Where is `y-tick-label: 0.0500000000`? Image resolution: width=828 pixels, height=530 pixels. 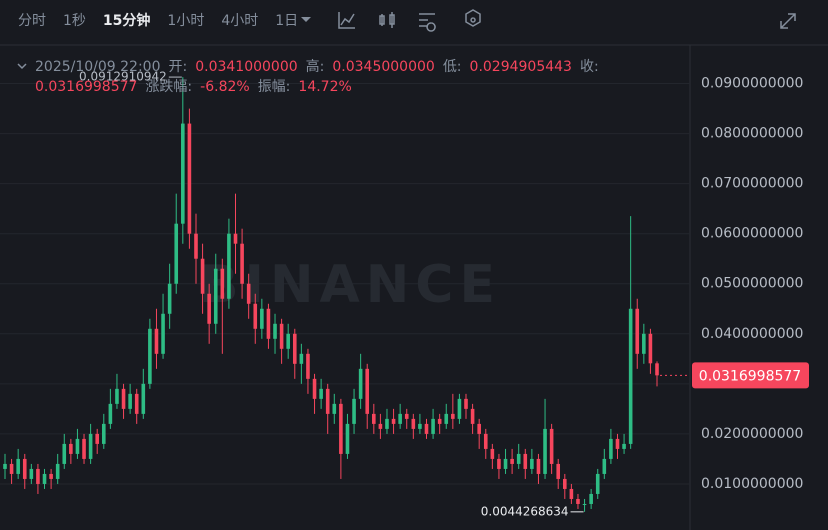 y-tick-label: 0.0500000000 is located at coordinates (752, 284).